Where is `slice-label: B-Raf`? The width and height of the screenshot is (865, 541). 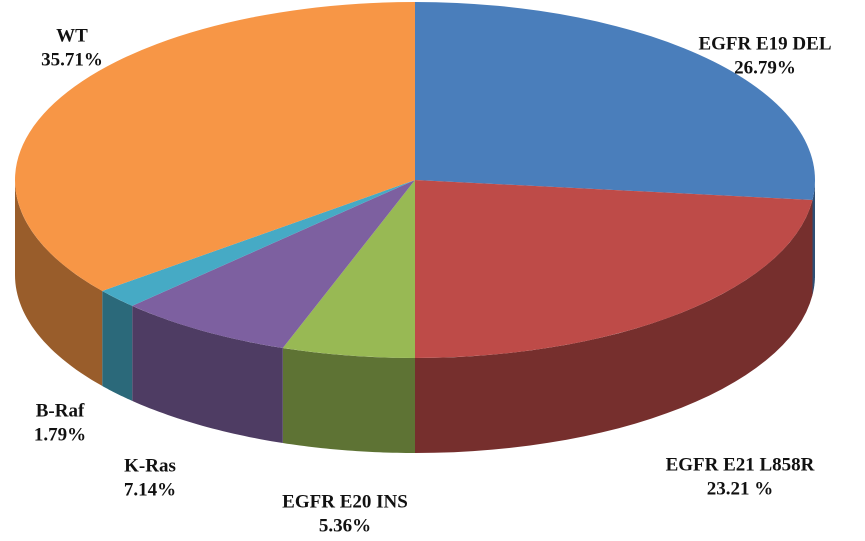 slice-label: B-Raf is located at coordinates (60, 410).